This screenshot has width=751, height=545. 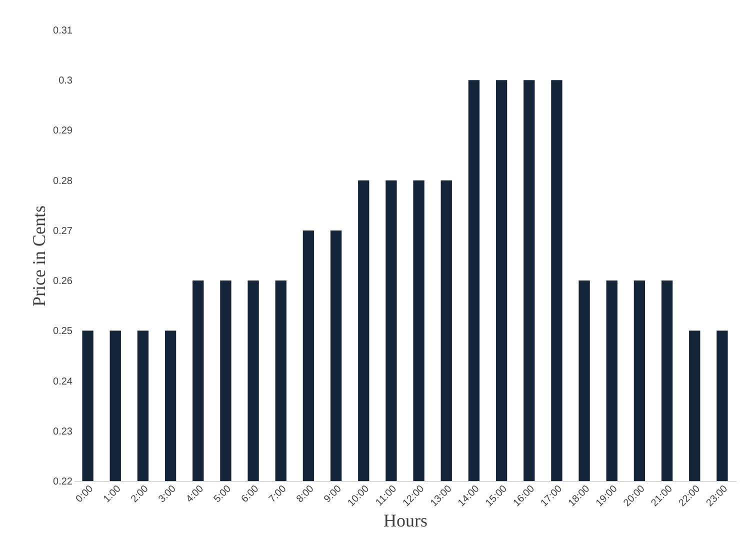 I want to click on x-tick-label: 9:00, so click(x=333, y=494).